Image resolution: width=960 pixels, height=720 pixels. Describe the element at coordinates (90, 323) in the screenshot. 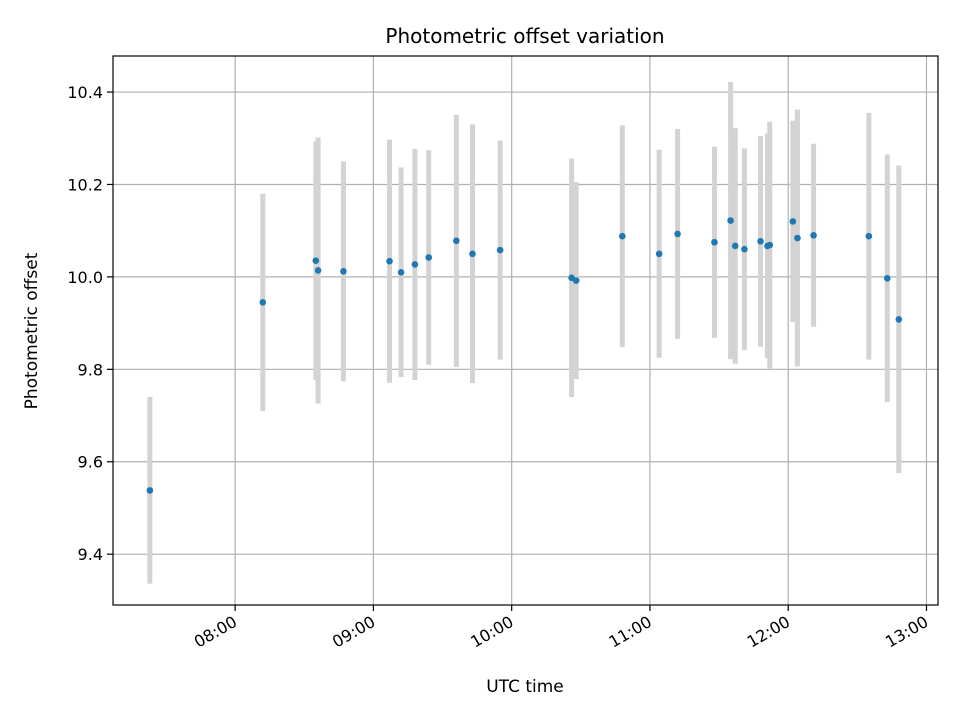

I see `y-axis-ticks: 9.4 9.6 9.8 10.0 10.2 10.4` at that location.